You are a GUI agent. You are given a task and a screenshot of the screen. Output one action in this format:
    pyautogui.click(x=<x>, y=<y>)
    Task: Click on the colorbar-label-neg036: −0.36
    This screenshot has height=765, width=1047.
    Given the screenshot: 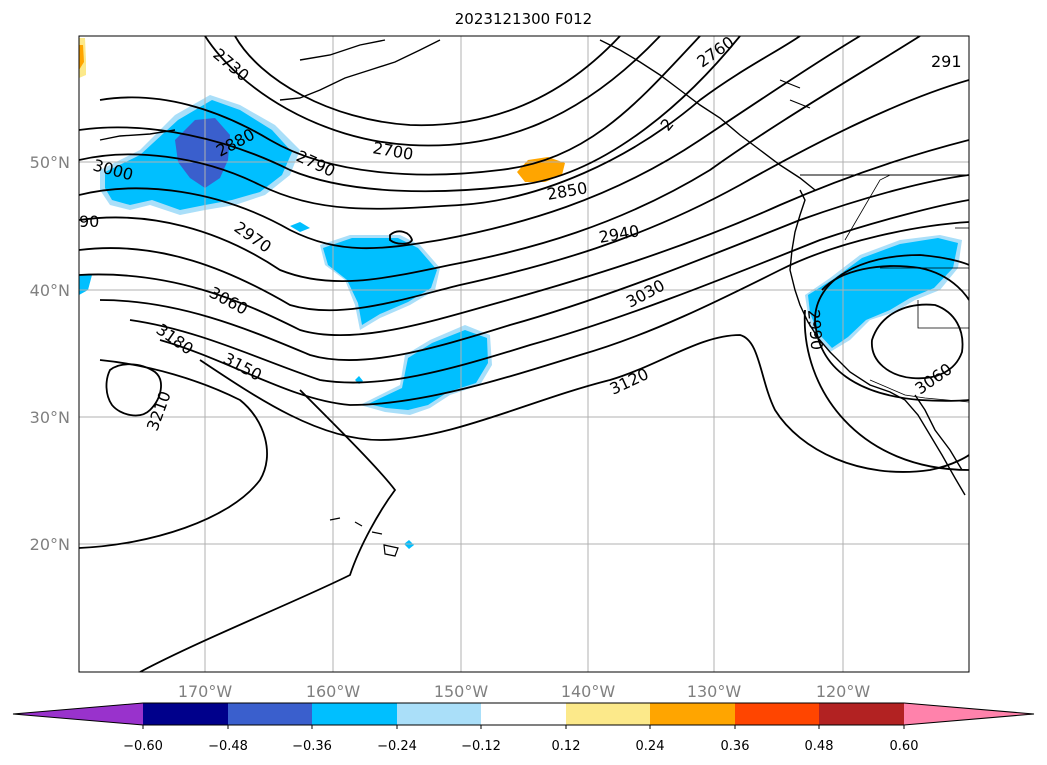 What is the action you would take?
    pyautogui.click(x=312, y=746)
    